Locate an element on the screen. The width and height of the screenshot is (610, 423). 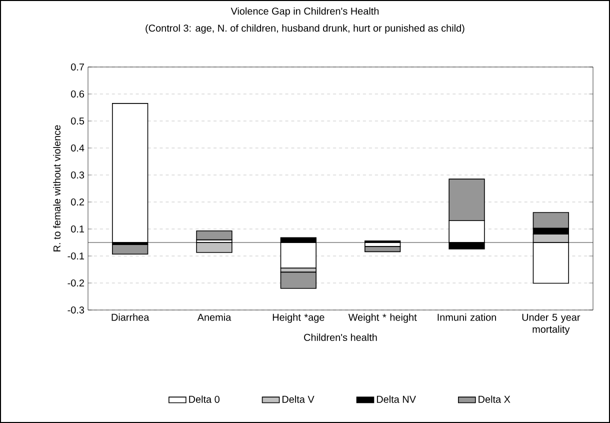
y-tick-label: -0.3 is located at coordinates (76, 310).